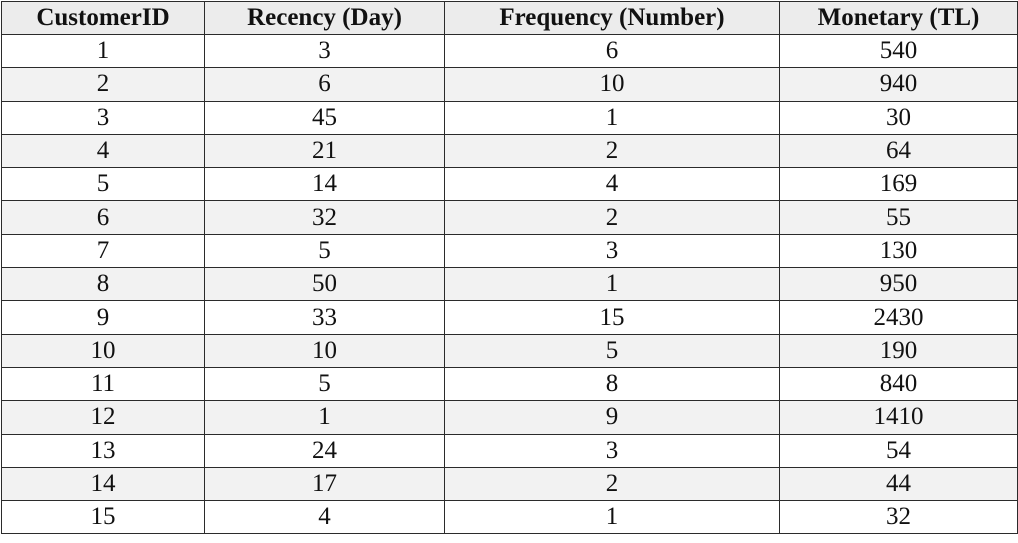  What do you see at coordinates (324, 317) in the screenshot?
I see `cell-recency: 33` at bounding box center [324, 317].